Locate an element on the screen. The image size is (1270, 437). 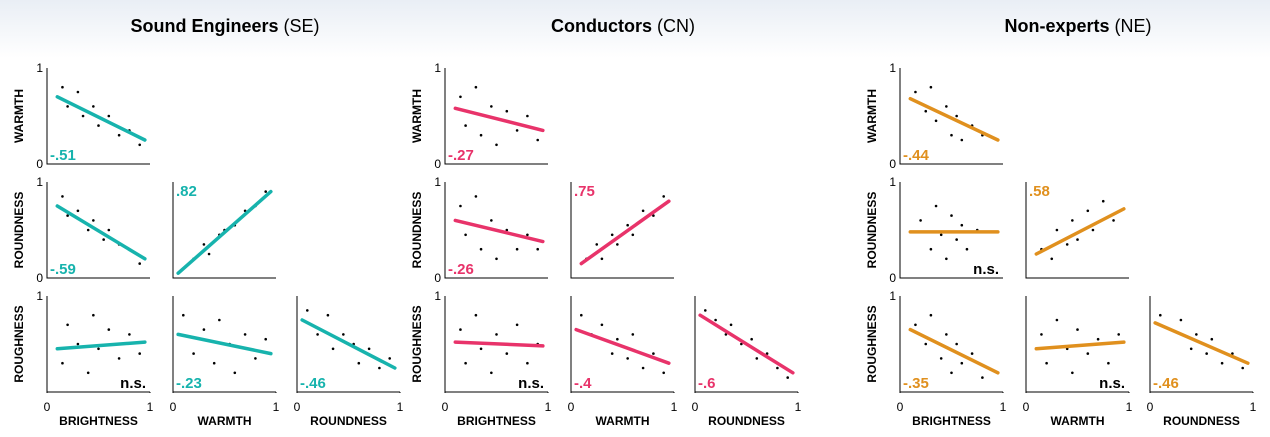
corr-label: -.23 is located at coordinates (189, 383).